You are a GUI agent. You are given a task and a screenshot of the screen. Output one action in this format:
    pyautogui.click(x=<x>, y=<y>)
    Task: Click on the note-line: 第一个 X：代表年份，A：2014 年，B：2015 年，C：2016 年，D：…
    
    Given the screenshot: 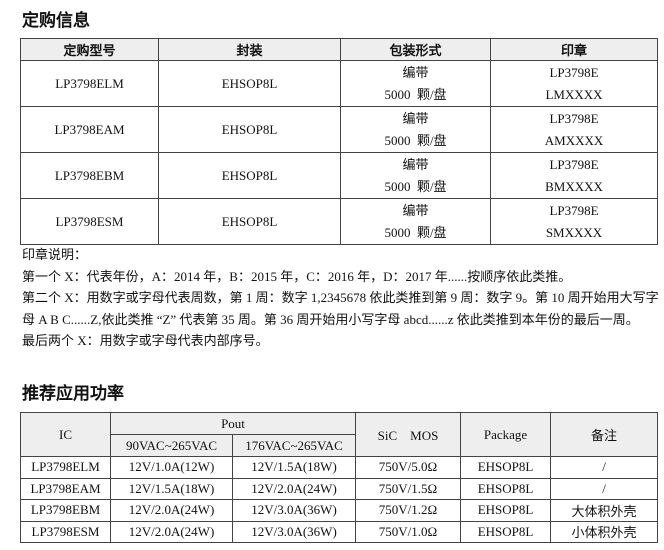 What is the action you would take?
    pyautogui.click(x=297, y=276)
    